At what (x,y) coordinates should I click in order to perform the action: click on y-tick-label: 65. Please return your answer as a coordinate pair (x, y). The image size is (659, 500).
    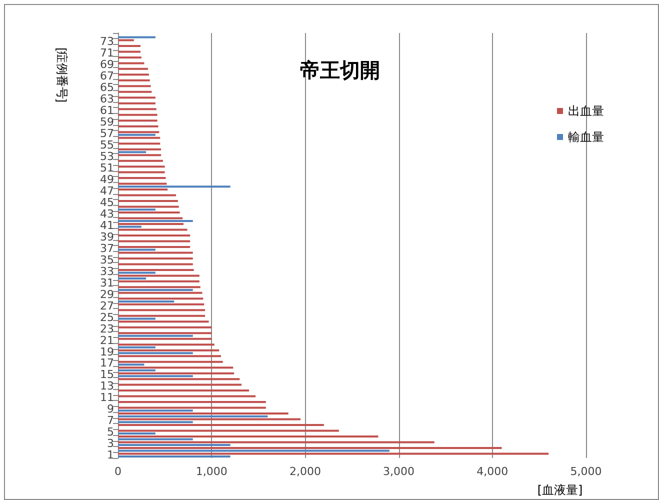
    Looking at the image, I should click on (107, 87).